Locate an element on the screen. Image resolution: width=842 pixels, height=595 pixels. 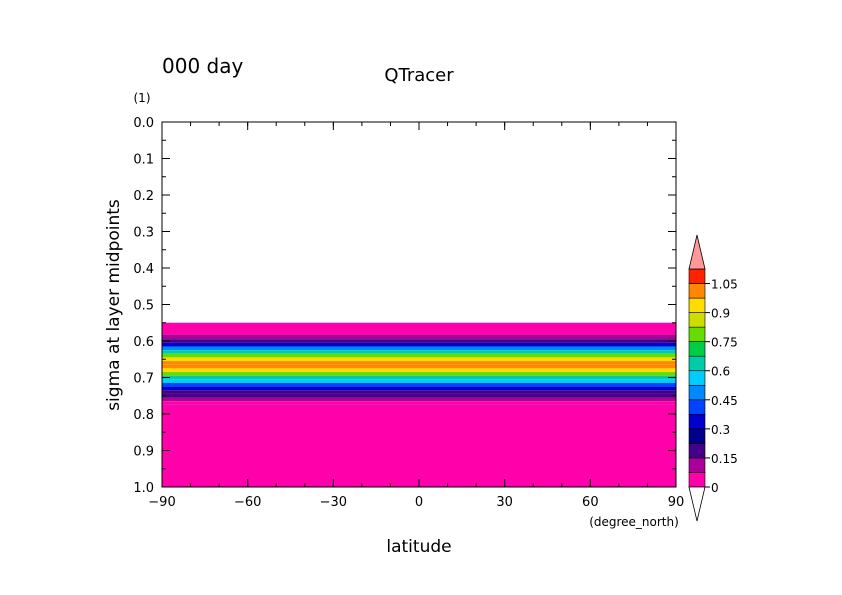
y-tick-label: 0.5 is located at coordinates (143, 306).